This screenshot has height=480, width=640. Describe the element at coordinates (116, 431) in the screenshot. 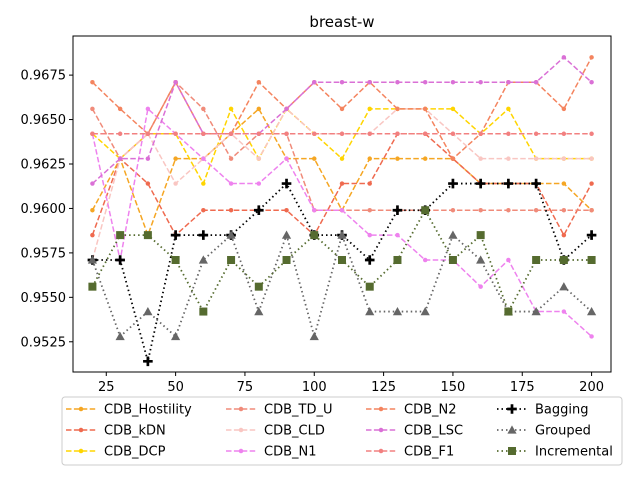

I see `legend-item-cdb-kdn: CDB_kDN` at that location.